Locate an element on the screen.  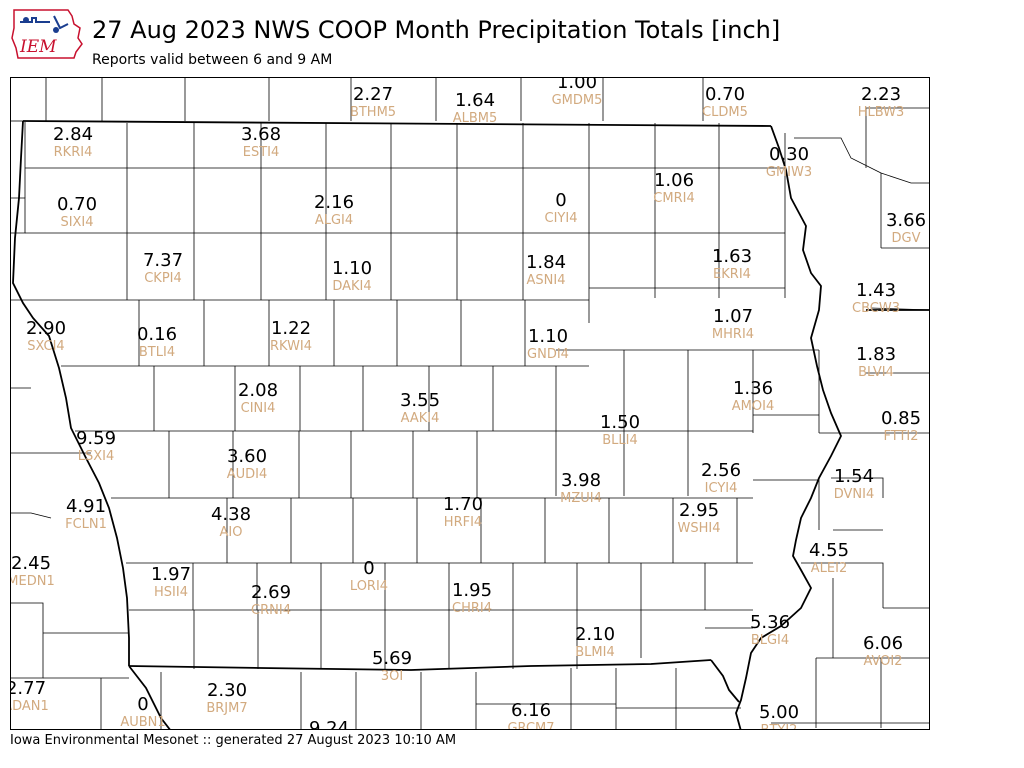
station-id: RKRI4 is located at coordinates (73, 152).